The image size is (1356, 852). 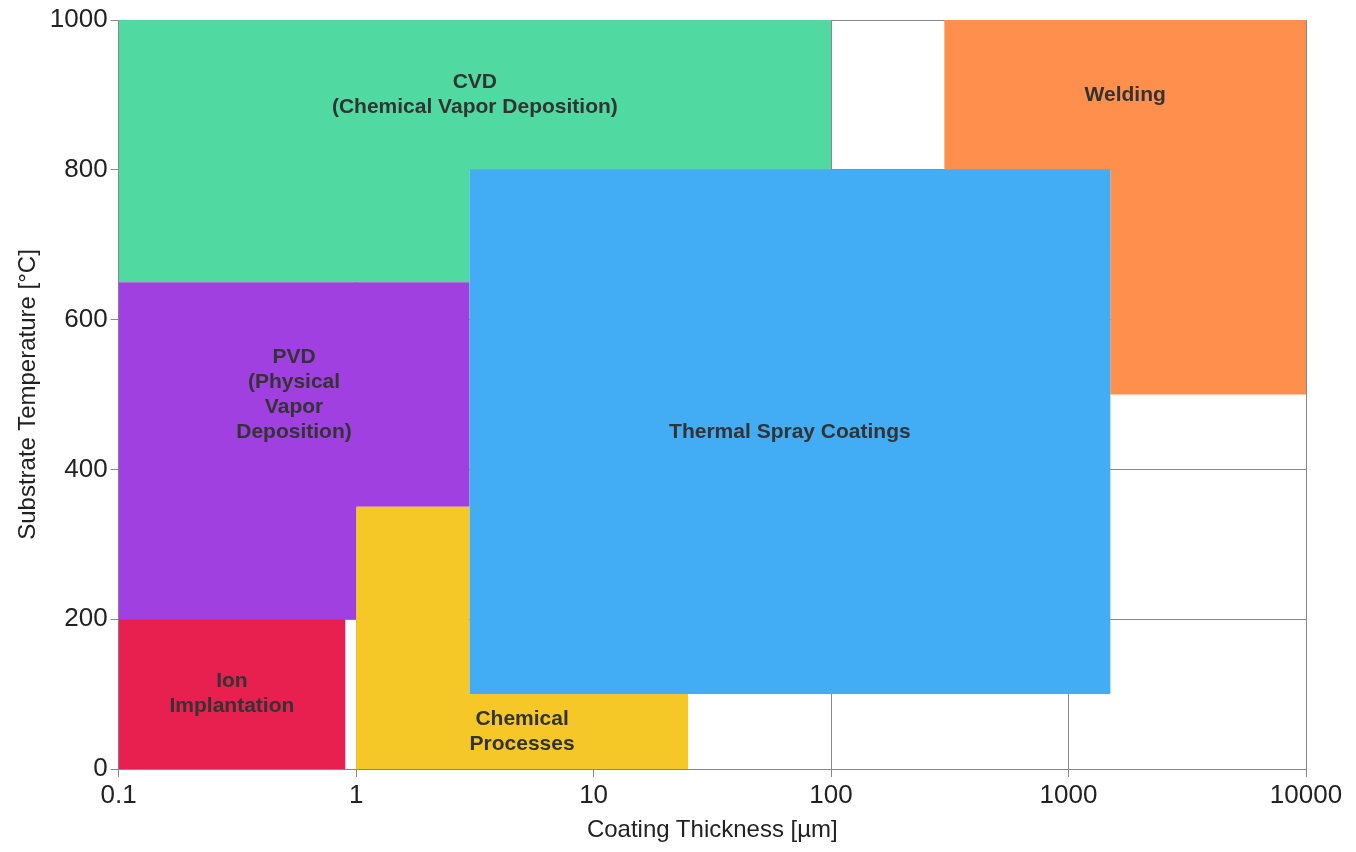 I want to click on x-axis-title: Coating Thickness [µm], so click(x=712, y=829).